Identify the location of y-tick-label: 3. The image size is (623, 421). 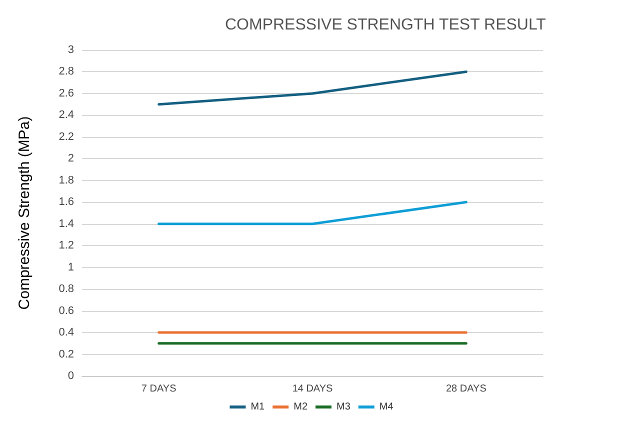
(71, 50).